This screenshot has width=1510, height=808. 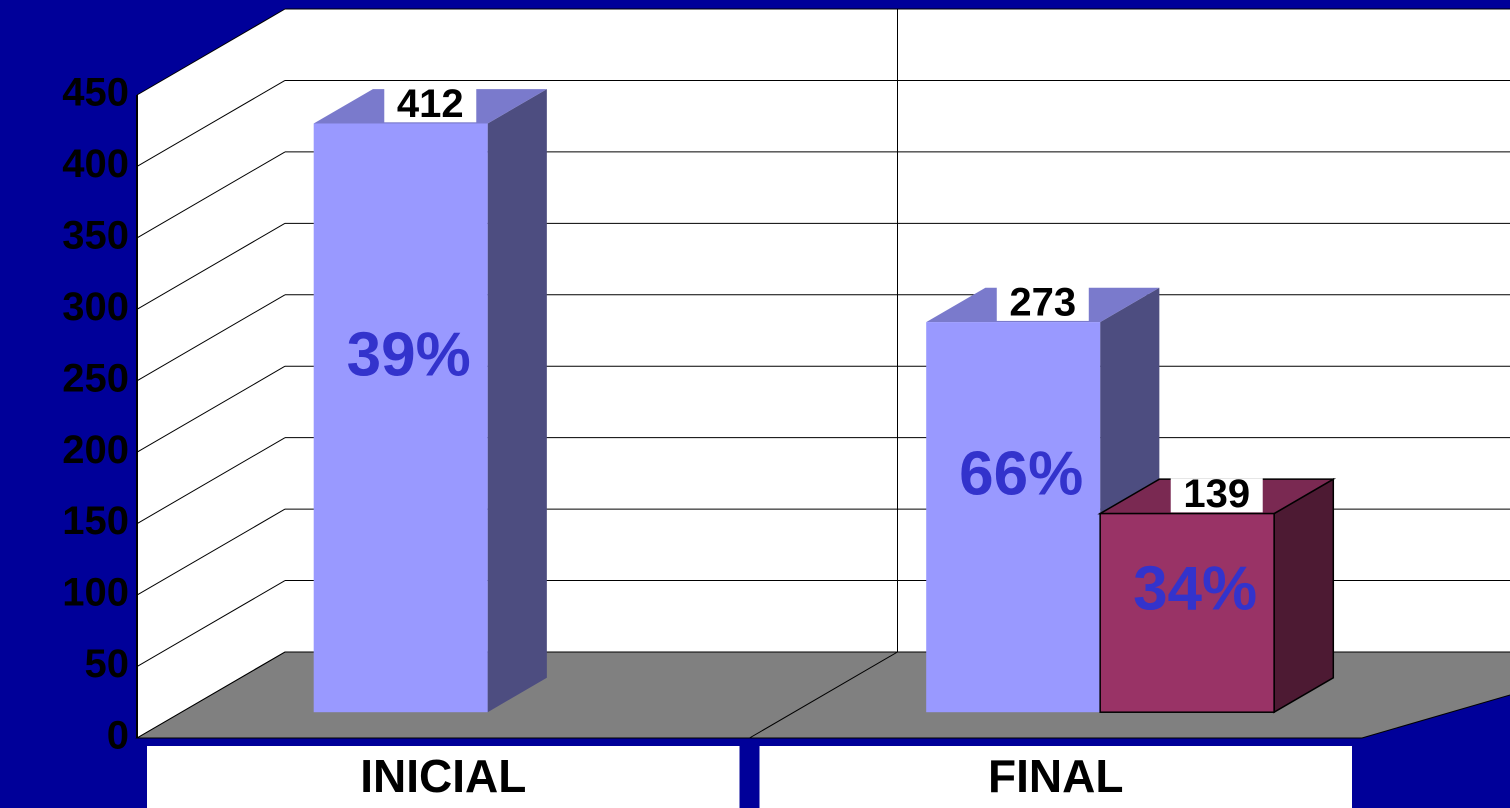 What do you see at coordinates (823, 695) in the screenshot?
I see `category-divider` at bounding box center [823, 695].